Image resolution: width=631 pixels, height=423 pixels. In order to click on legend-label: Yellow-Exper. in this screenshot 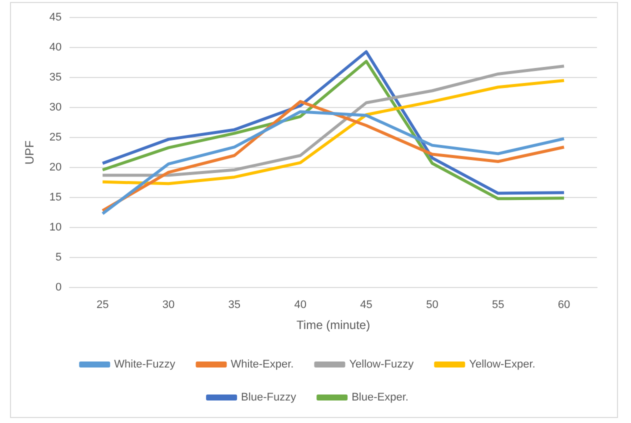, I will do `click(502, 364)`.